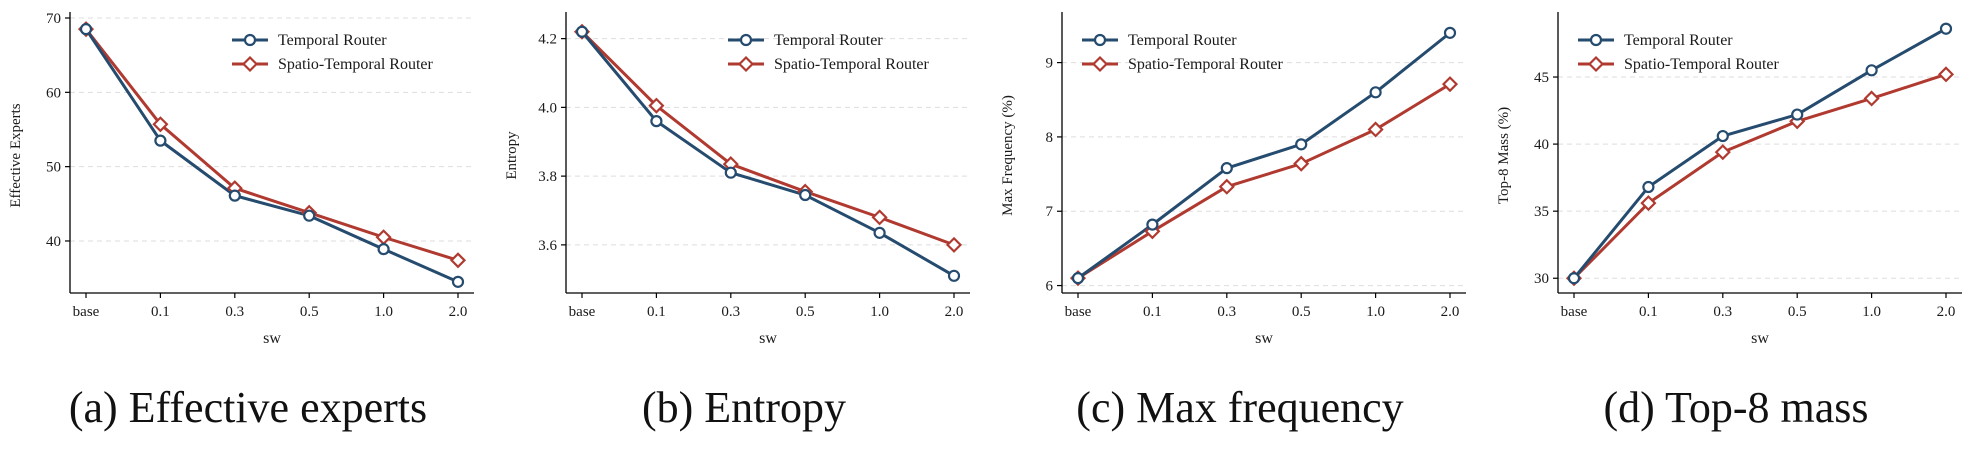 The width and height of the screenshot is (1985, 450). Describe the element at coordinates (744, 407) in the screenshot. I see `caption-entropy: (b) Entropy` at that location.